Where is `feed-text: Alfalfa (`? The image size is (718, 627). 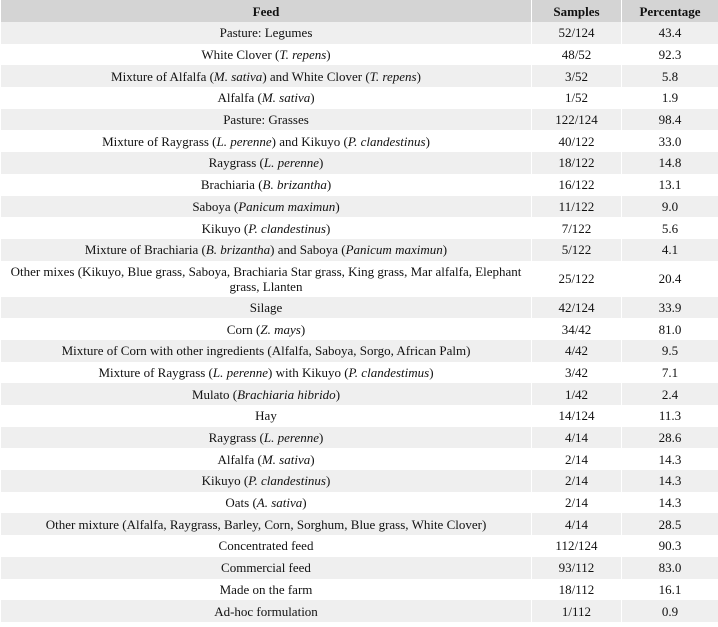 feed-text: Alfalfa ( is located at coordinates (239, 98).